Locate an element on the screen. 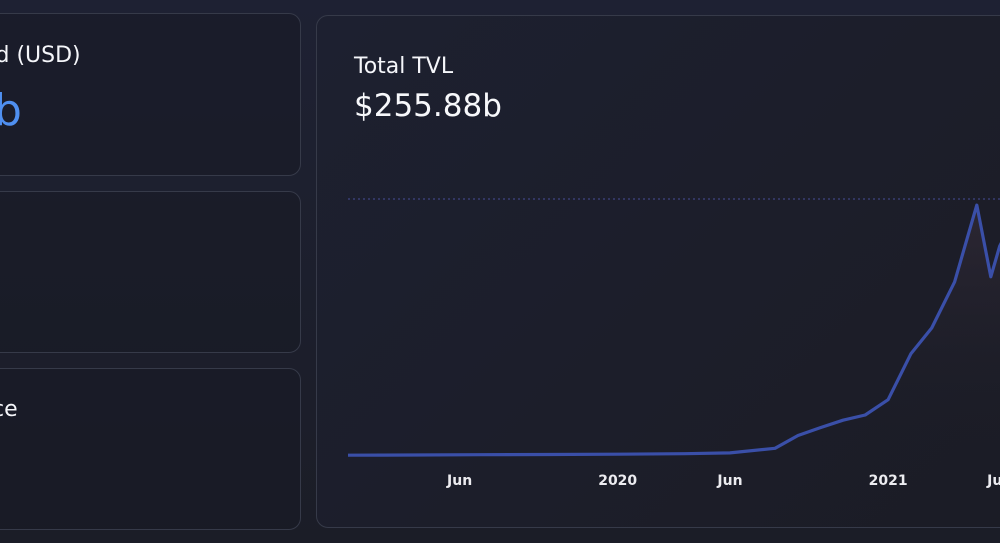 The height and width of the screenshot is (543, 1000). x-tick-label: 2020 is located at coordinates (617, 481).